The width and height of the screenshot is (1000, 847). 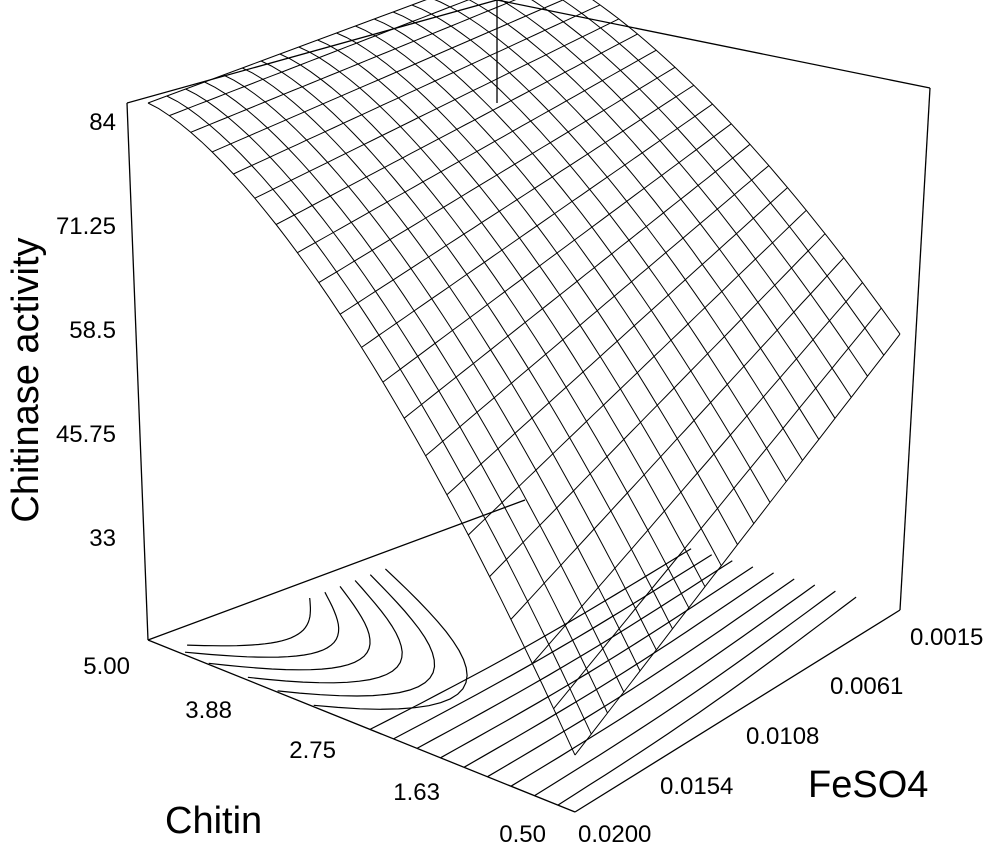 I want to click on z-tick-label: 45.75, so click(x=86, y=434).